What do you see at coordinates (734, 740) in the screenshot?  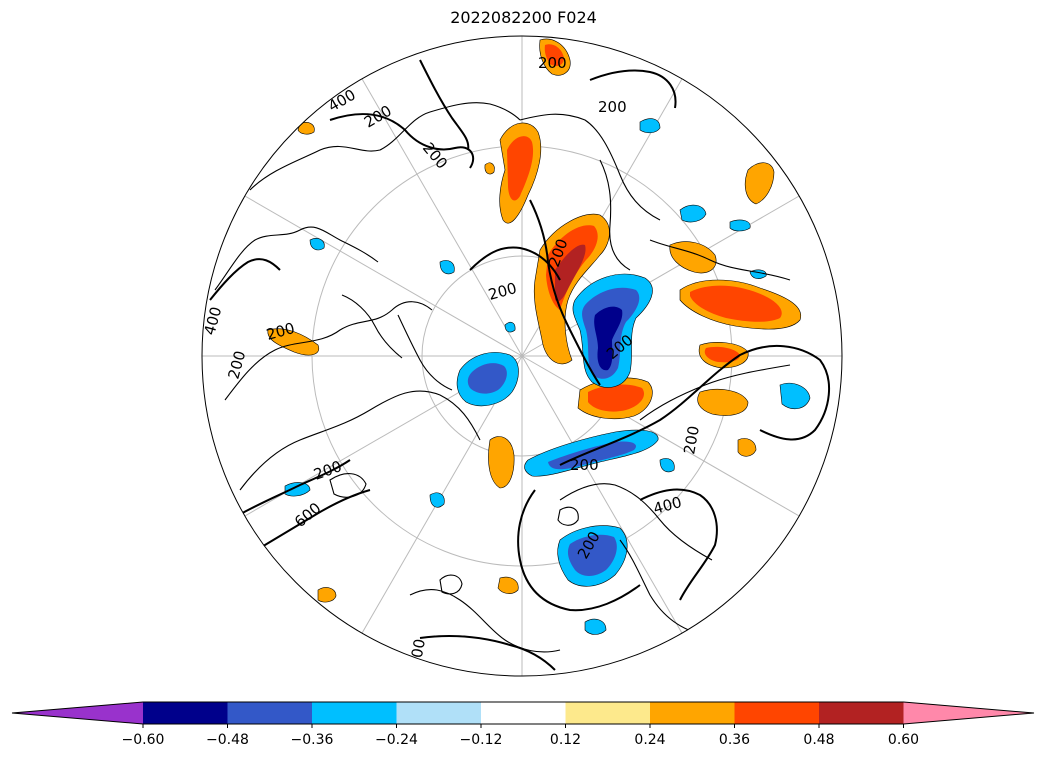 I see `colorbar-tick-label: 0.36` at bounding box center [734, 740].